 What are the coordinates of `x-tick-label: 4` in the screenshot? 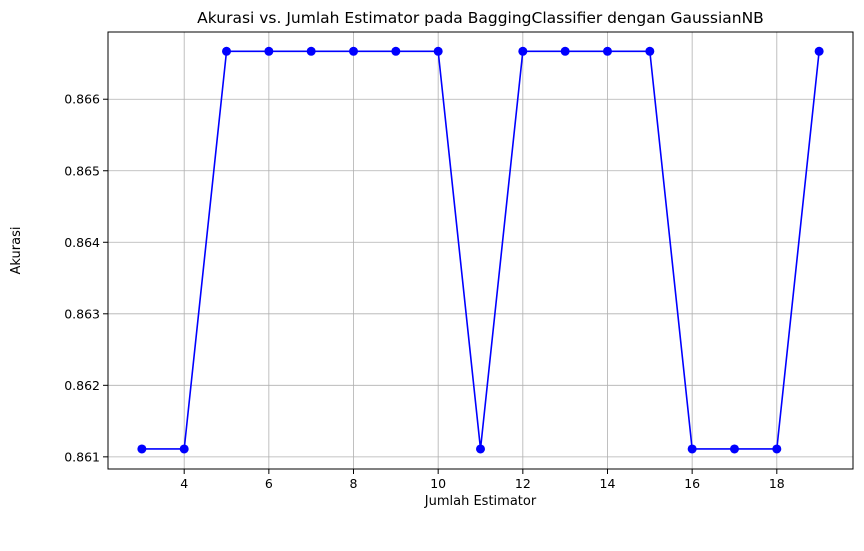 It's located at (184, 483).